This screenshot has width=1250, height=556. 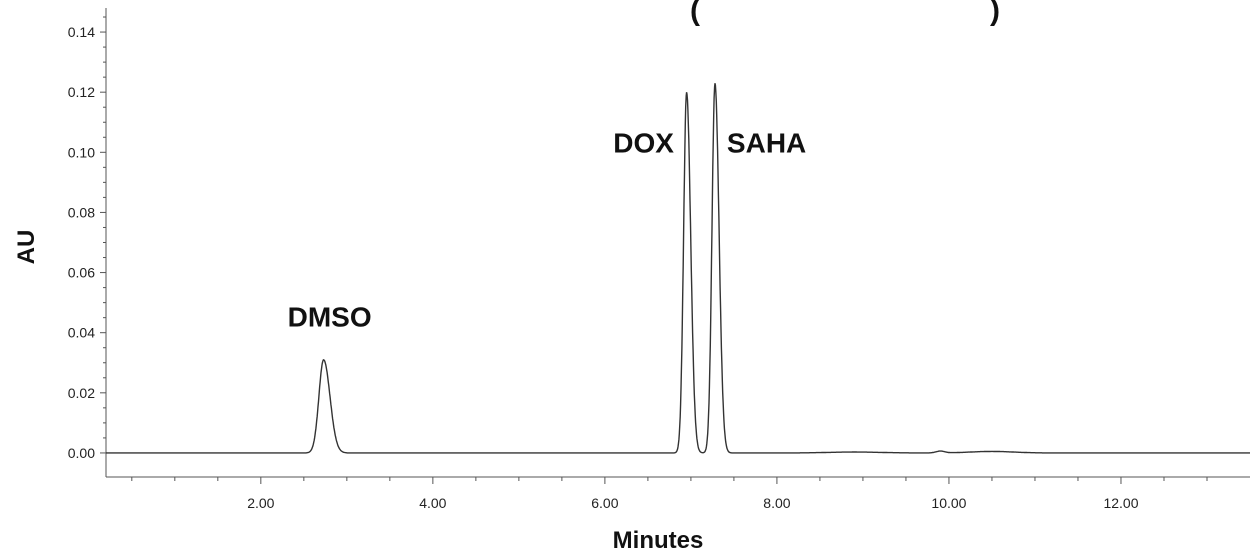 I want to click on x-tick-label: 12.00, so click(x=1120, y=503).